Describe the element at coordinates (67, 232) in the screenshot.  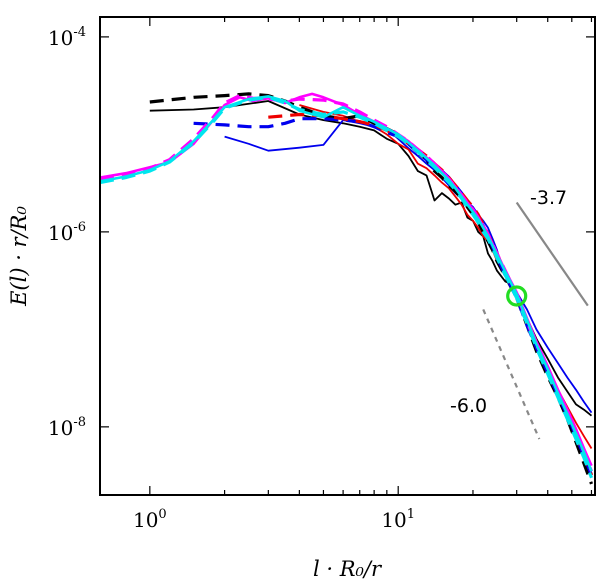
I see `y-tick-label: 10⁻⁶` at that location.